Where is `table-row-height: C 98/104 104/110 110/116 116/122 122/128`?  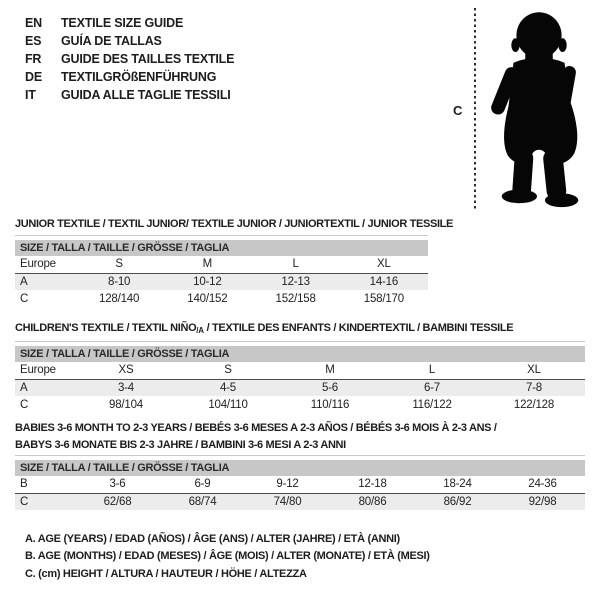 table-row-height: C 98/104 104/110 110/116 116/122 122/128 is located at coordinates (300, 404).